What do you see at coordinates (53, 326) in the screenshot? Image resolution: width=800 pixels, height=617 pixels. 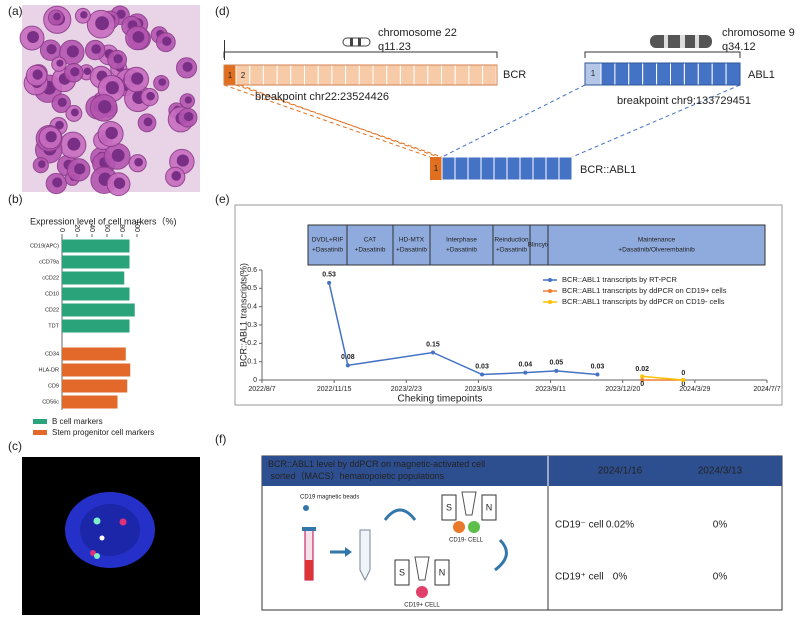 I see `category-label: TDT` at bounding box center [53, 326].